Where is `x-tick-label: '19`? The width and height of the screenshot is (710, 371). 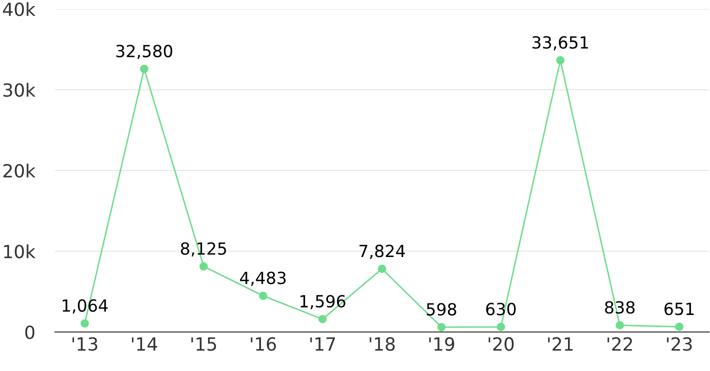
x-tick-label: '19 is located at coordinates (441, 344).